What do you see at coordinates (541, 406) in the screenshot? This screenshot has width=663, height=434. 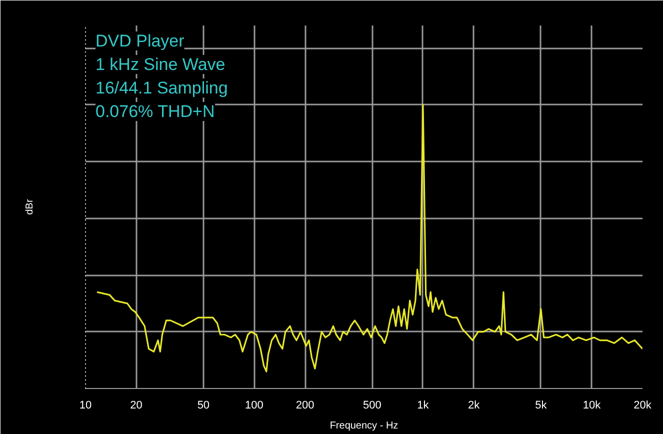 I see `x-tick-label: 5k` at bounding box center [541, 406].